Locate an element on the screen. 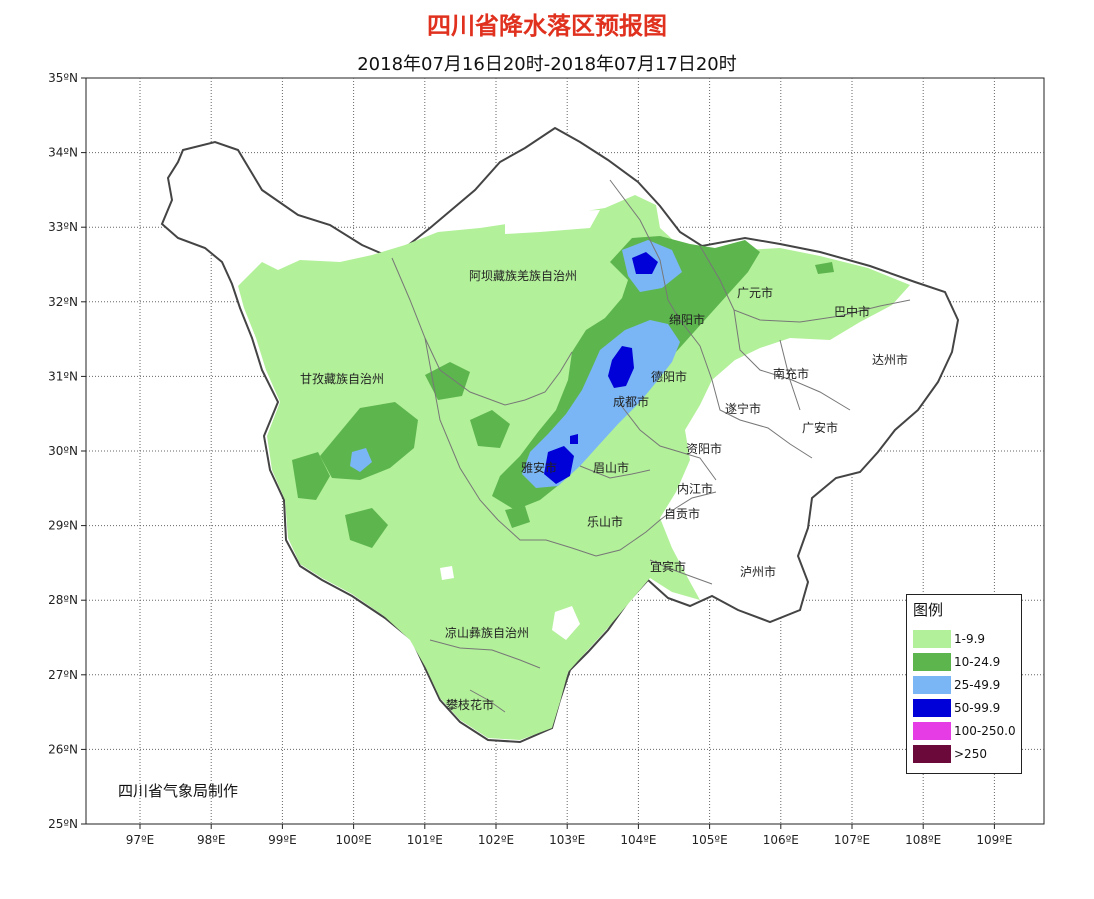 The height and width of the screenshot is (899, 1094). lat-tick-label: 26ºN is located at coordinates (63, 749).